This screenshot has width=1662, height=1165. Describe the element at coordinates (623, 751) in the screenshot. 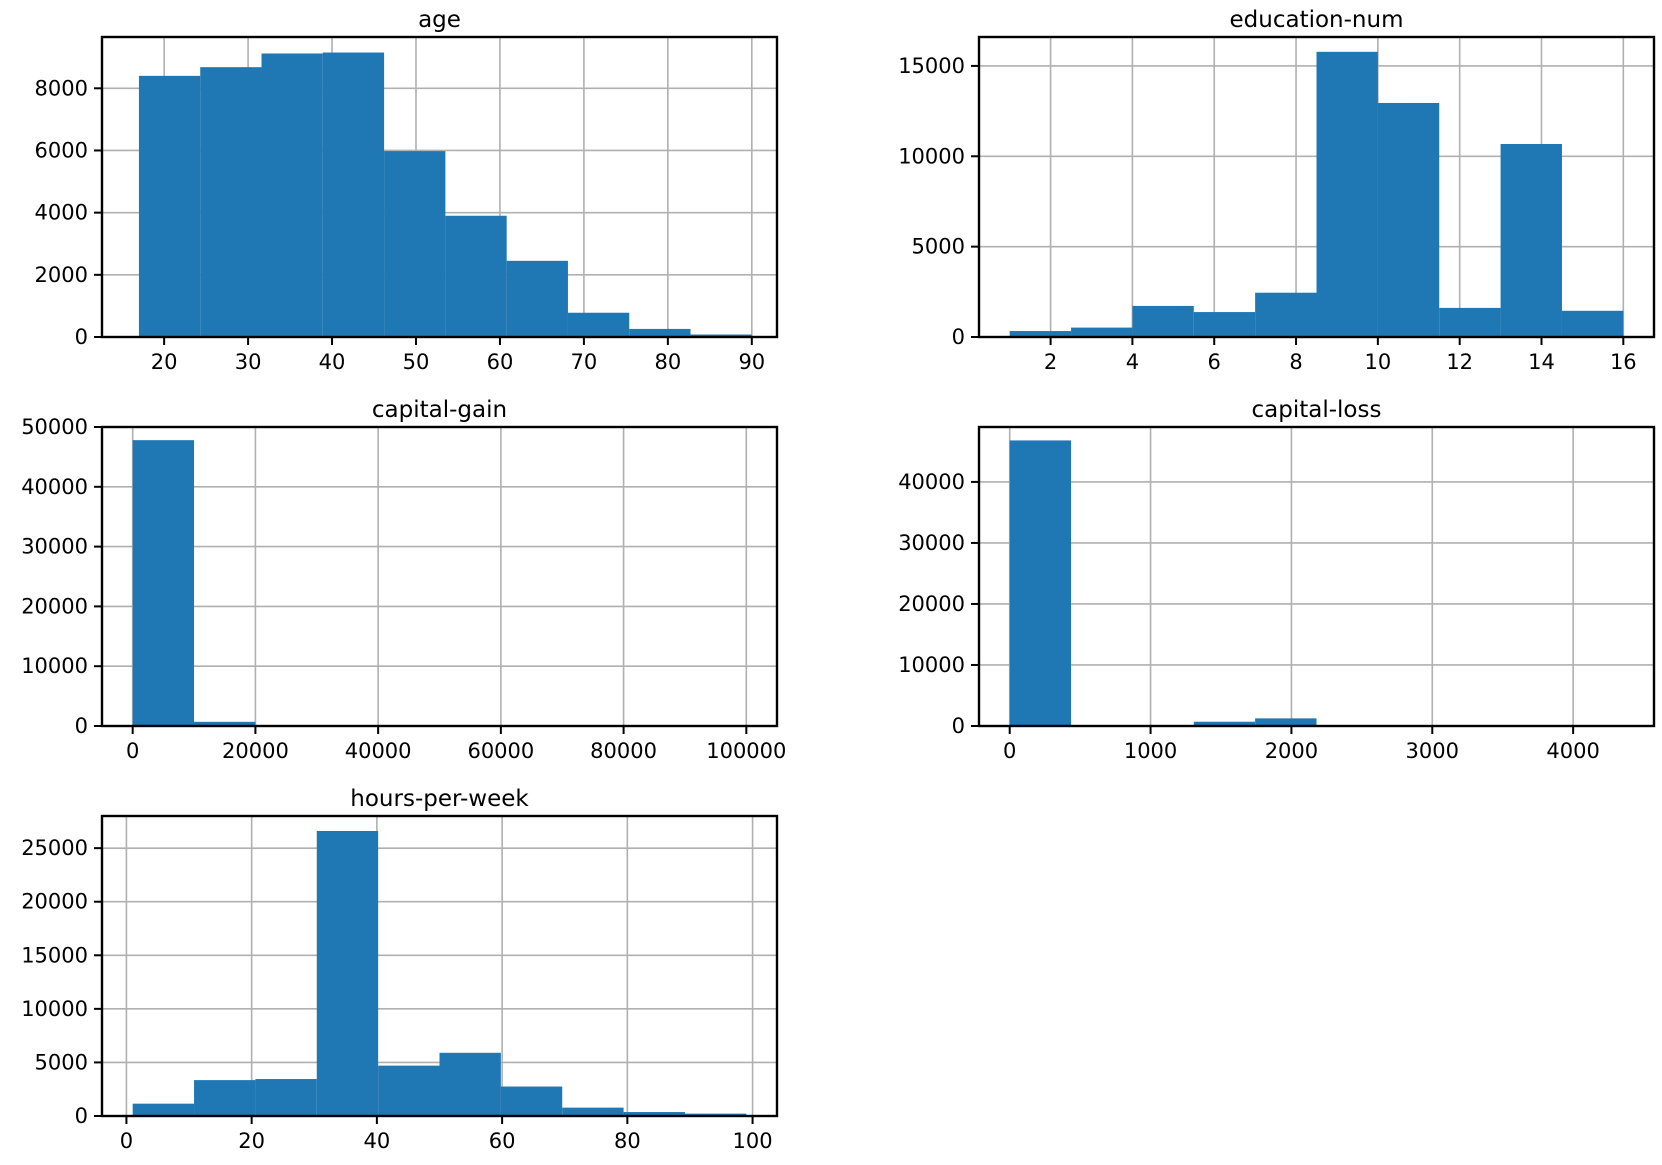

I see `x-tick-label: 80000` at that location.